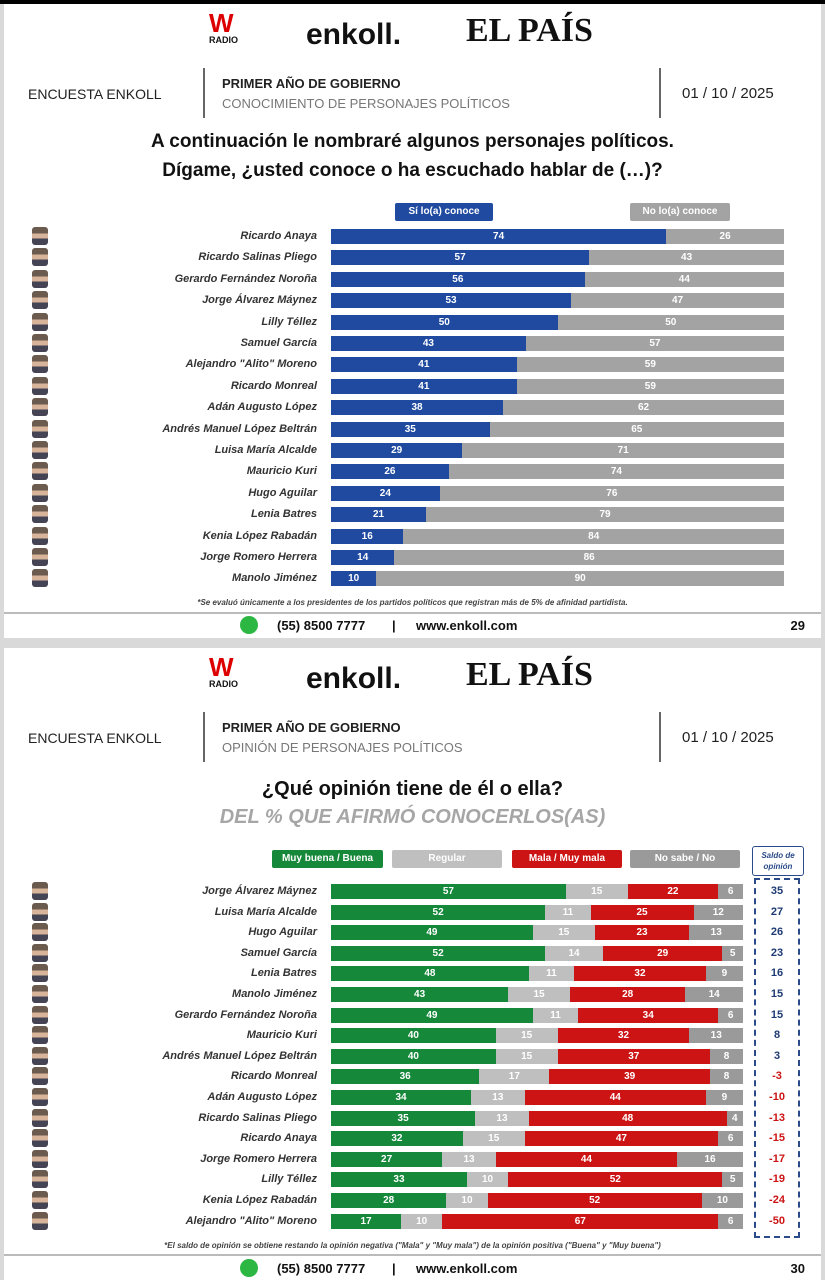 The image size is (825, 1280). I want to click on person-name: Ricardo Salinas Pliego, so click(257, 1117).